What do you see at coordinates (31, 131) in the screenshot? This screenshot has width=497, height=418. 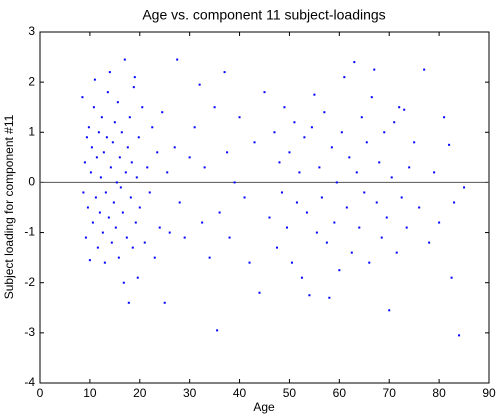 I see `y-tick-label: 1` at bounding box center [31, 131].